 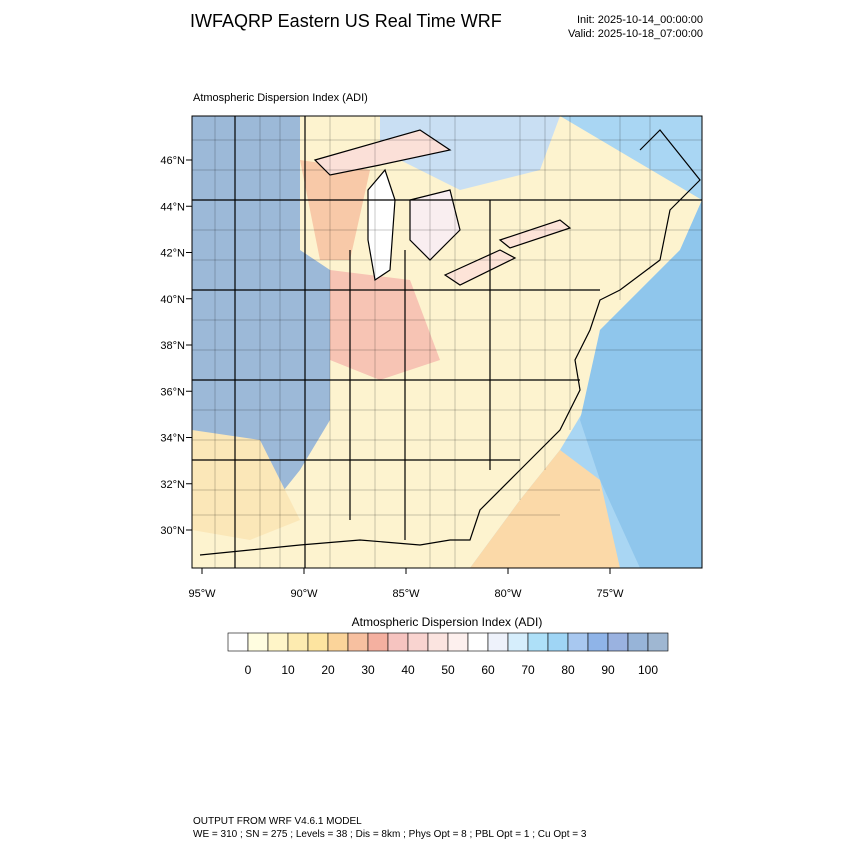 What do you see at coordinates (277, 821) in the screenshot?
I see `footer-line: OUTPUT FROM WRF V4.6.1 MODEL` at bounding box center [277, 821].